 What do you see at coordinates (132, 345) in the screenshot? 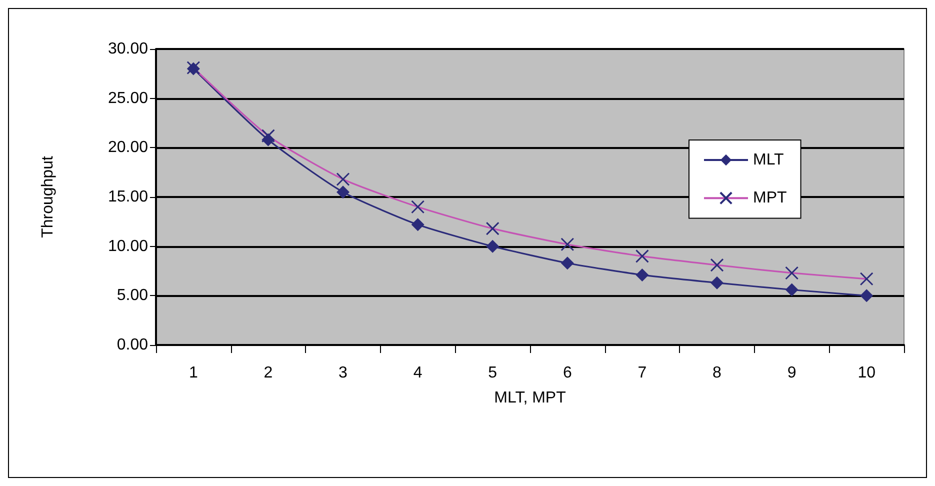
I see `y-tick-label: 0.00` at bounding box center [132, 345].